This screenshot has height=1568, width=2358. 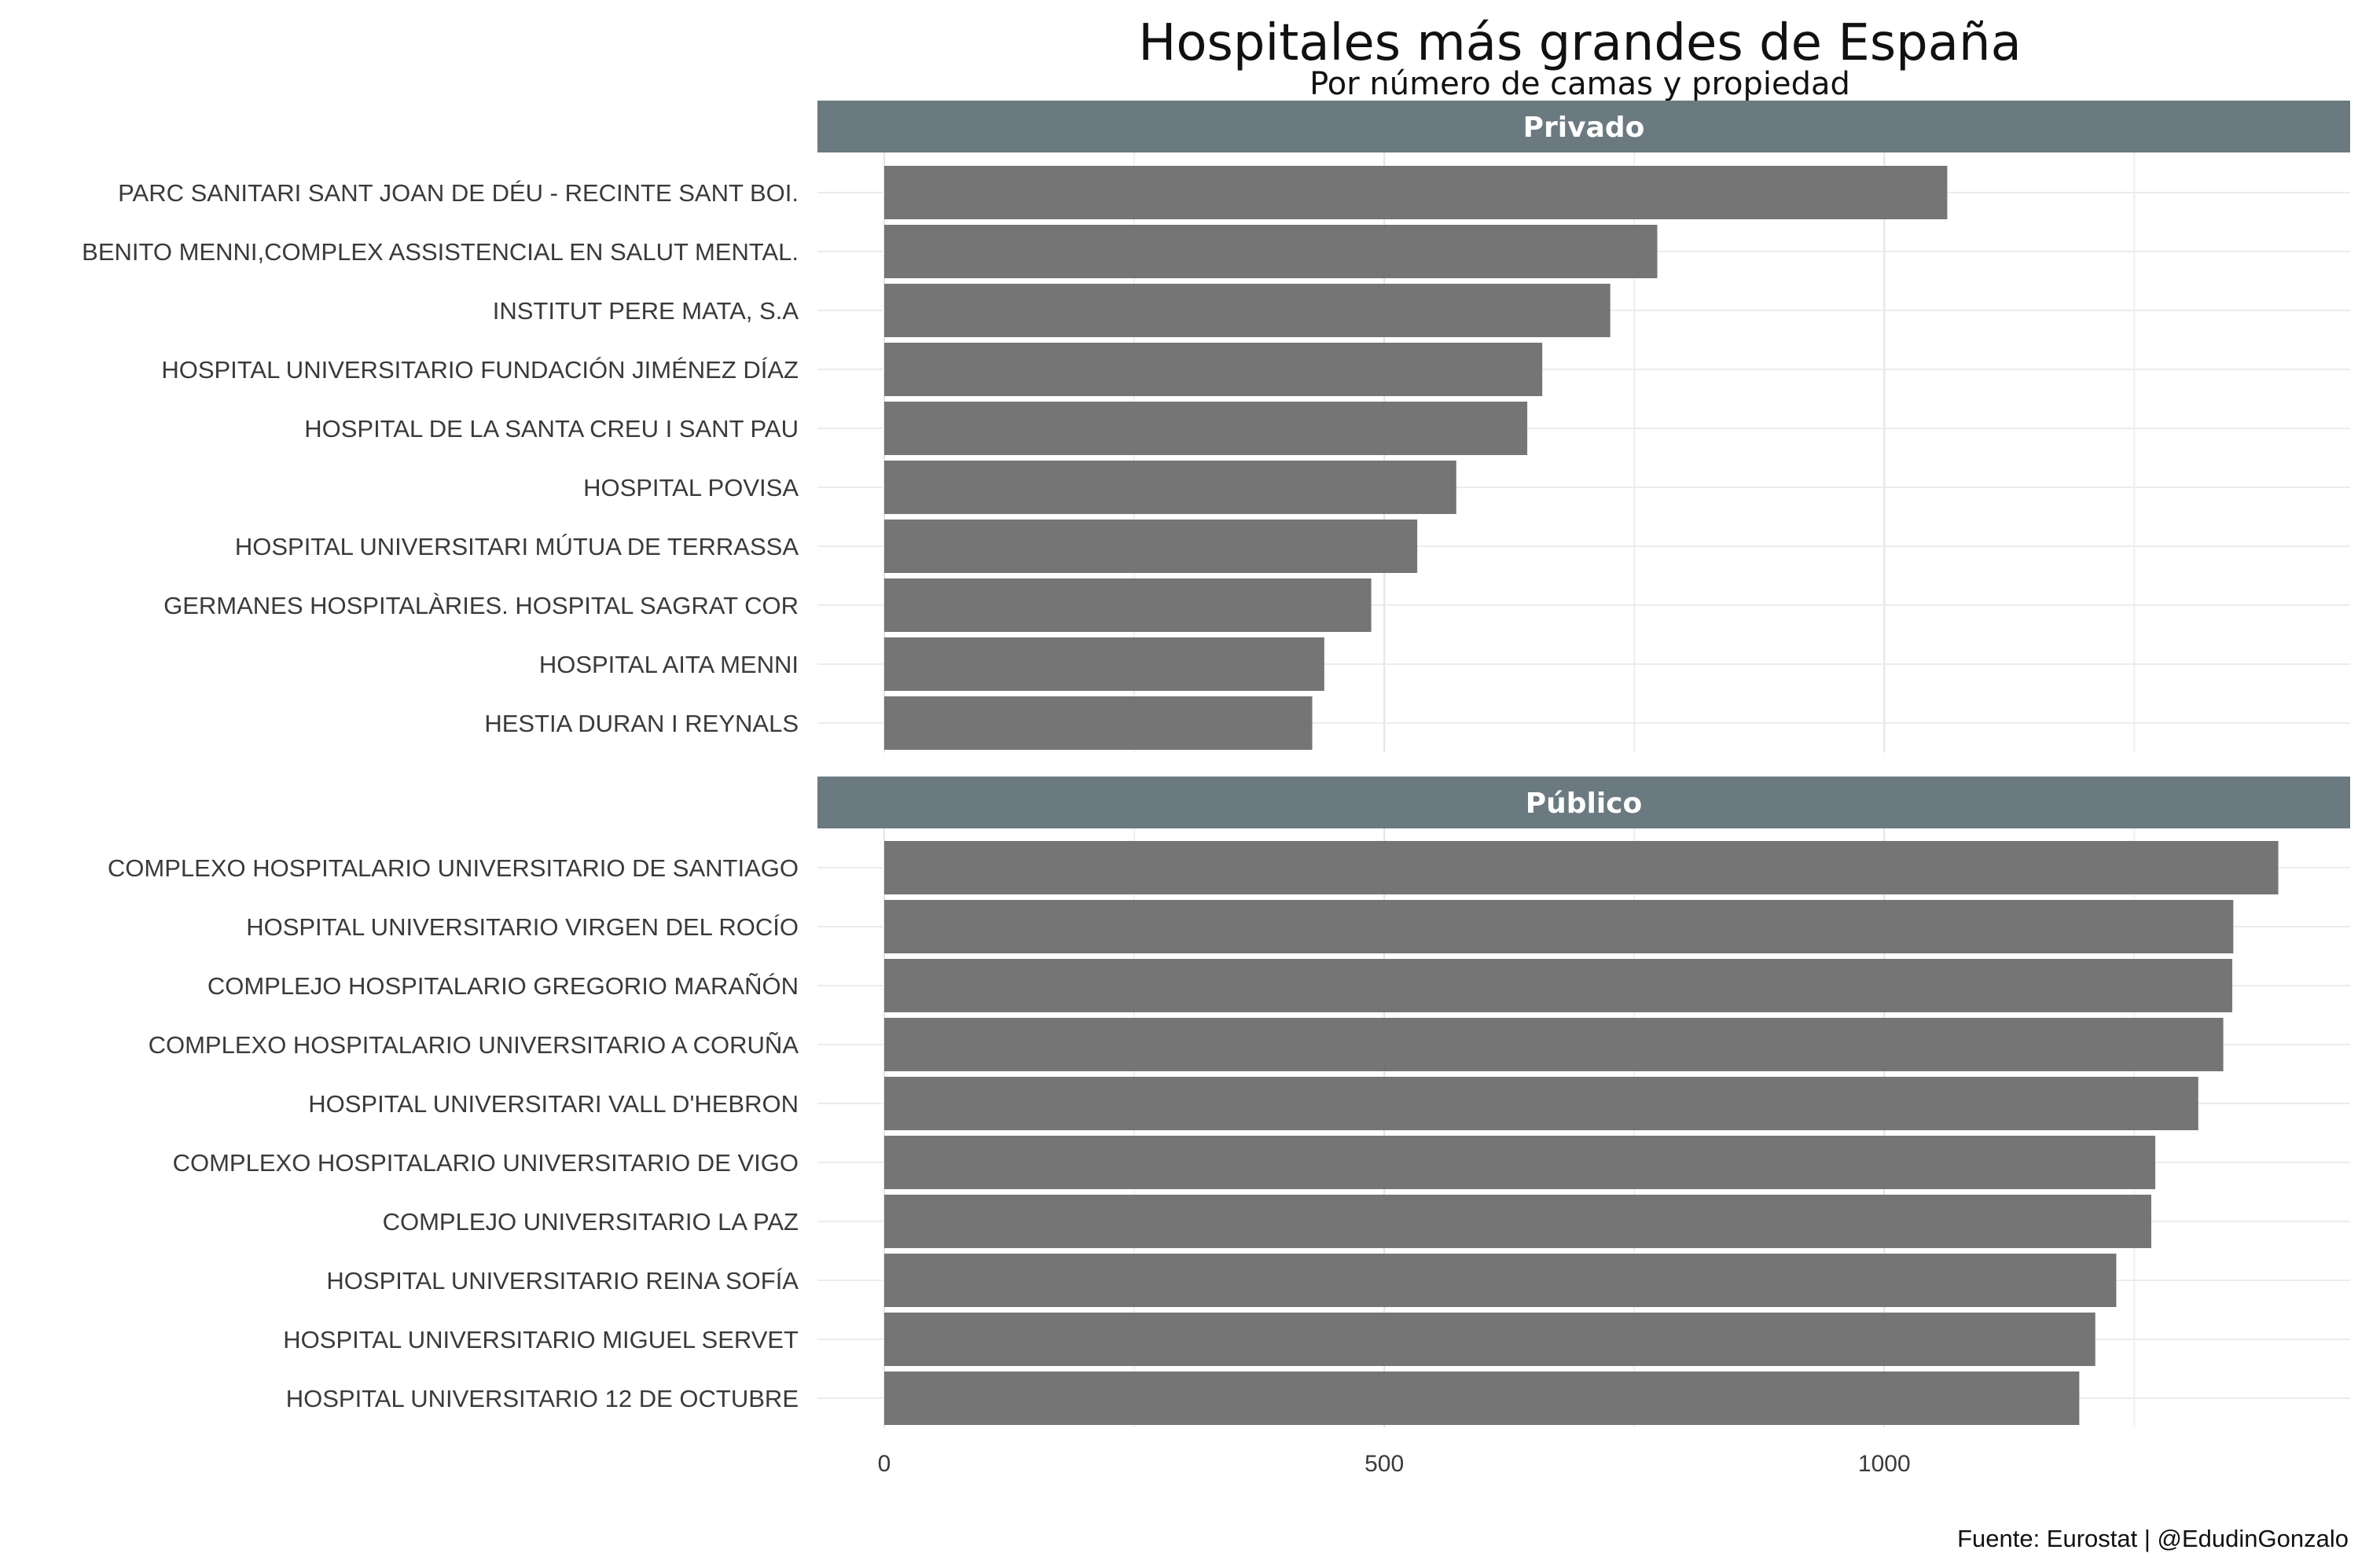 What do you see at coordinates (554, 1104) in the screenshot?
I see `category-label: HOSPITAL UNIVERSITARI VALL D'HEBRON` at bounding box center [554, 1104].